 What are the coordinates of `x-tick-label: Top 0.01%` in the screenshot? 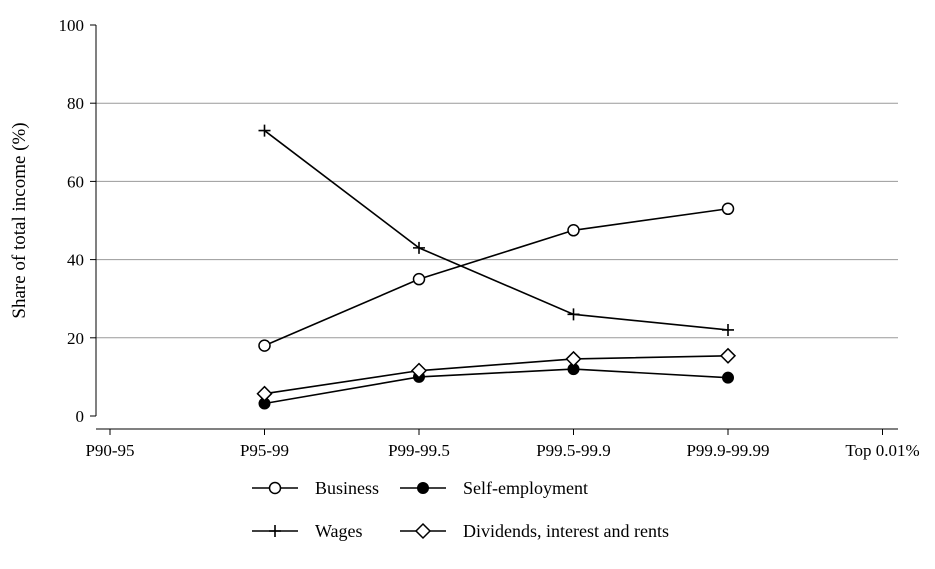 It's located at (882, 450).